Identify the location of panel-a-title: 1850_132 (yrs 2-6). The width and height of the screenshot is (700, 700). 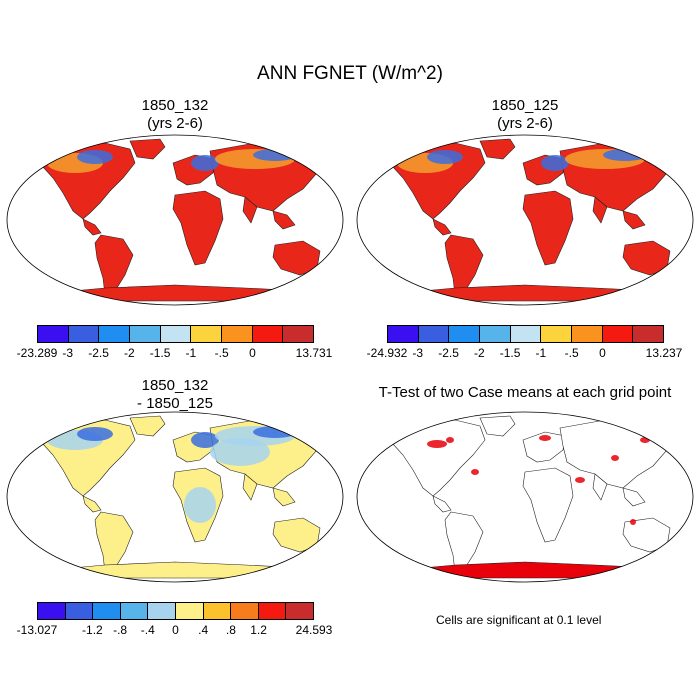
(175, 115).